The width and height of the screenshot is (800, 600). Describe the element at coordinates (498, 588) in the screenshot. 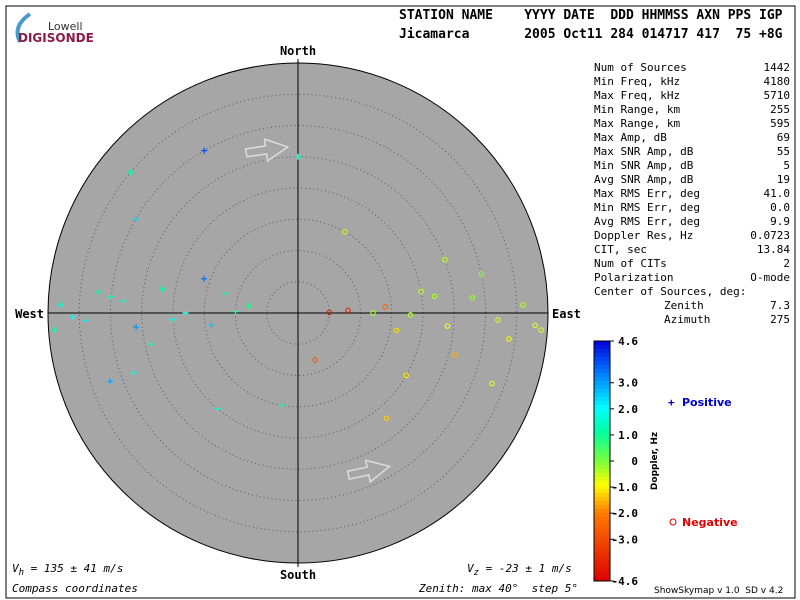

I see `zenith-label: Zenith: max 40° step 5°` at that location.